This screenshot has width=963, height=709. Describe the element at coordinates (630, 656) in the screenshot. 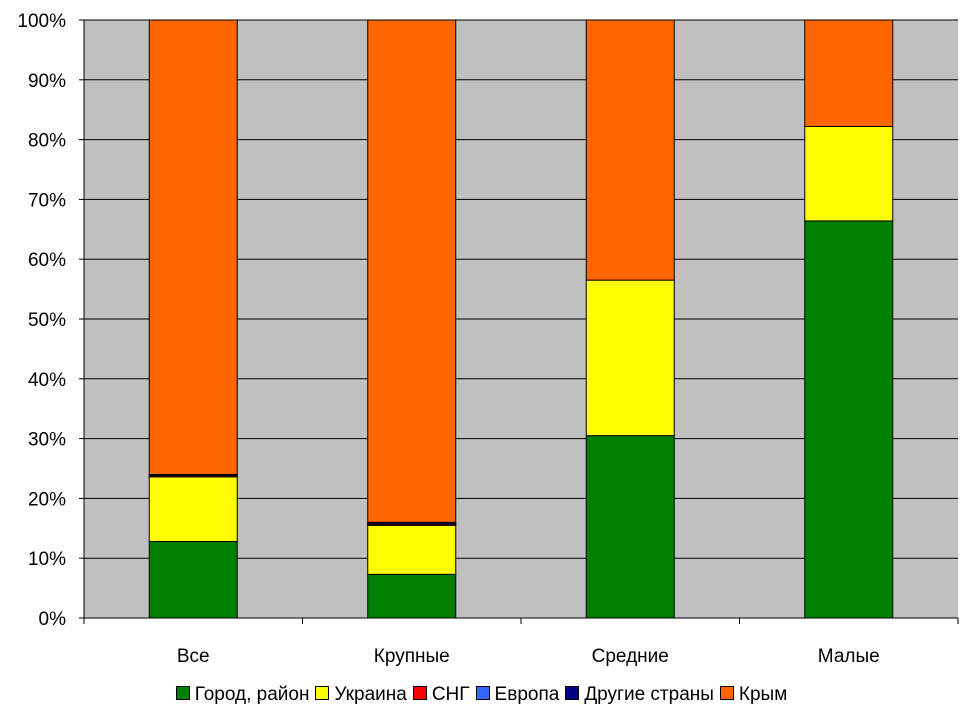

I see `x-tick-label: Средние` at that location.